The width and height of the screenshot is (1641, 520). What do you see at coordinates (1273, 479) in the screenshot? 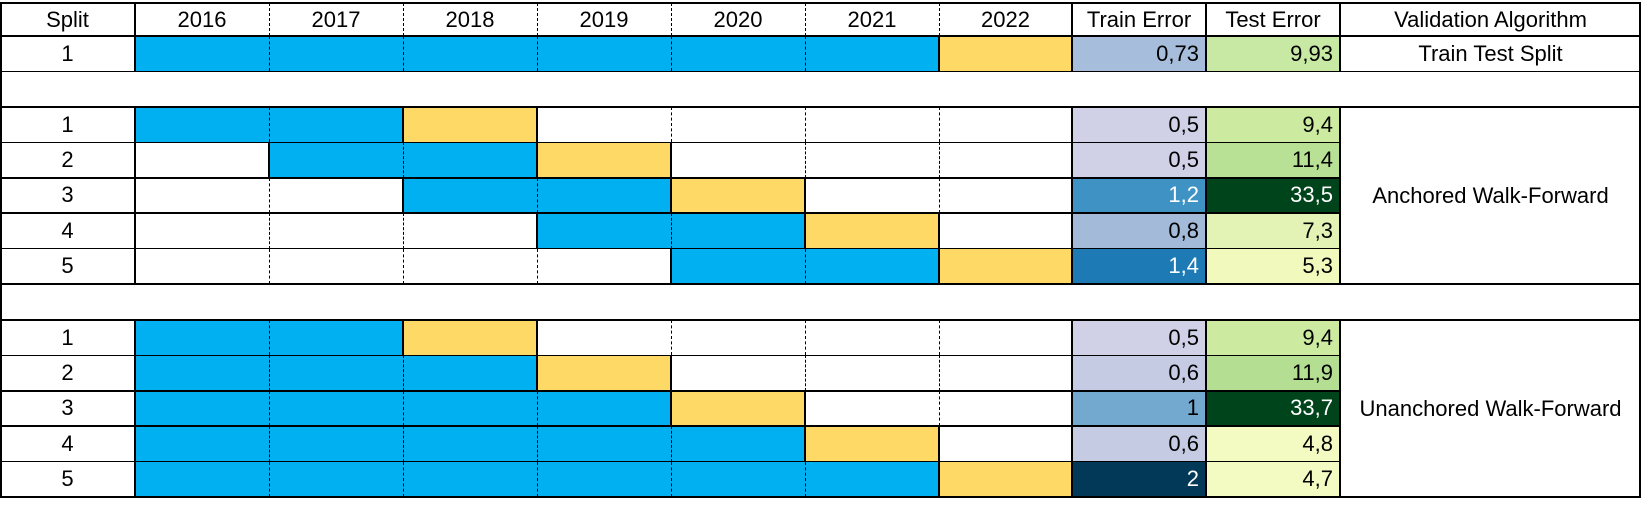
I see `test-error-value: 4,7` at bounding box center [1273, 479].